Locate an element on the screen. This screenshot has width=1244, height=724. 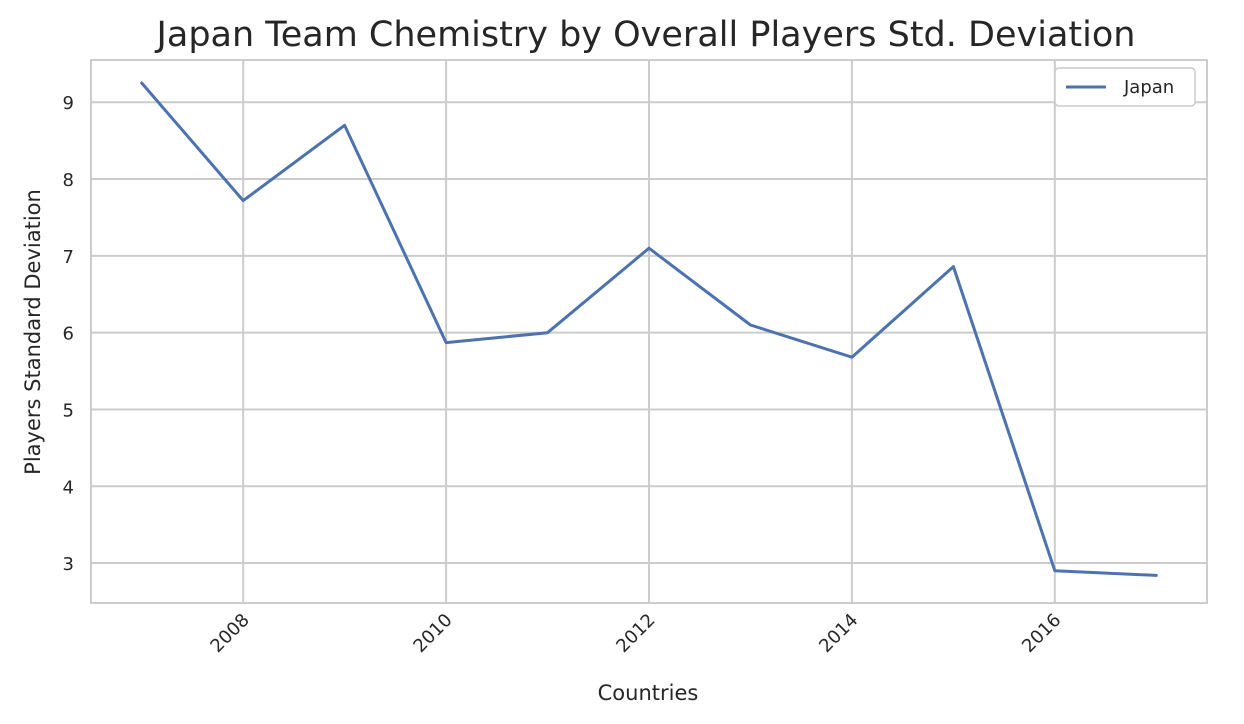
y-tick-label: 6 is located at coordinates (68, 334).